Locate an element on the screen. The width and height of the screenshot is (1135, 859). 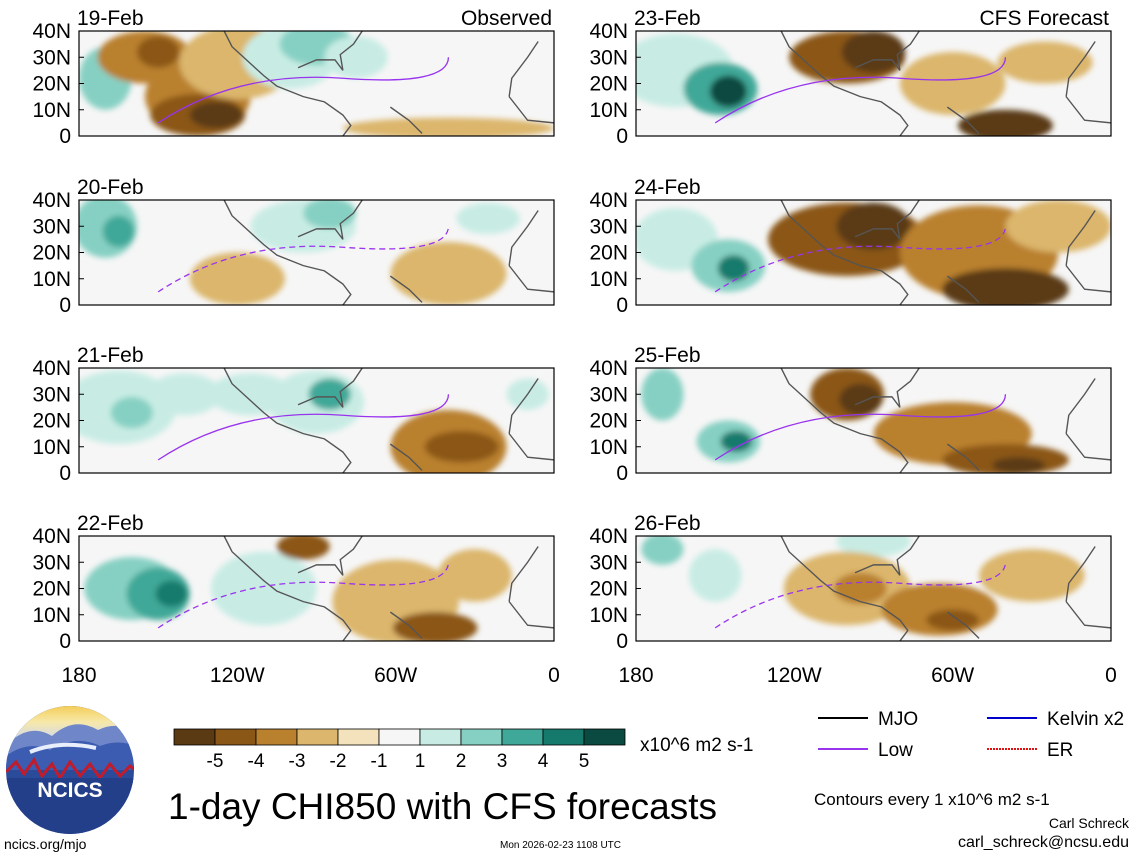
author: Carl Schreck is located at coordinates (1088, 823).